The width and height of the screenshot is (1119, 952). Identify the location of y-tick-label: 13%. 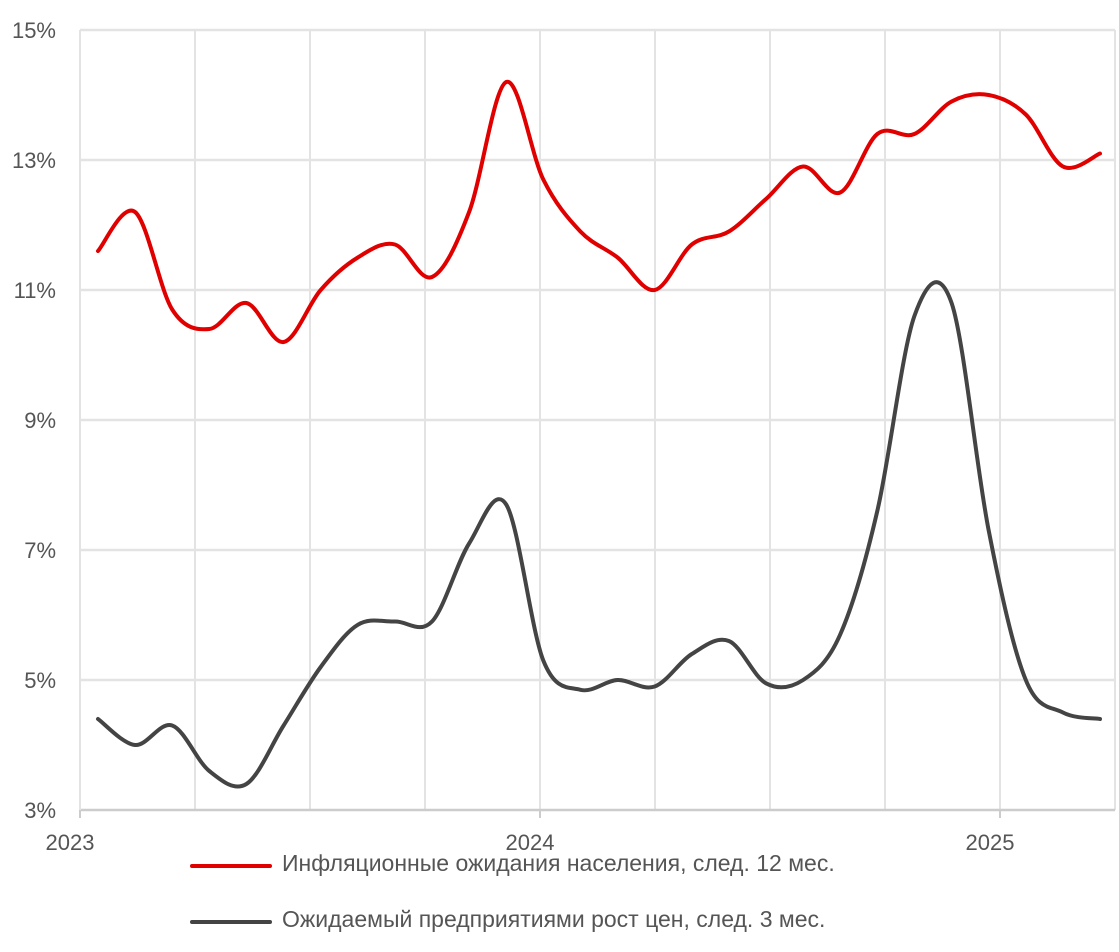
(34, 160).